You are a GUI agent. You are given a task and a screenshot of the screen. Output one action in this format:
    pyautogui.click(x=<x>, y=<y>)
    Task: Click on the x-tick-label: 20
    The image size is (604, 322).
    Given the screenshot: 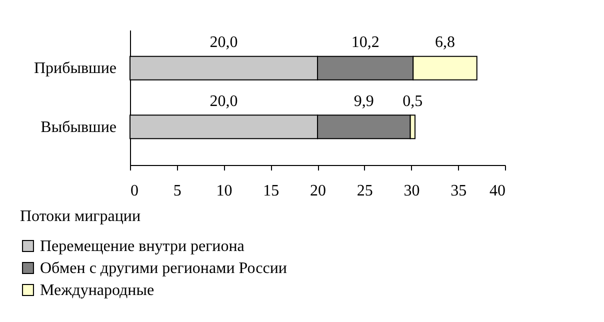 What is the action you would take?
    pyautogui.click(x=318, y=191)
    